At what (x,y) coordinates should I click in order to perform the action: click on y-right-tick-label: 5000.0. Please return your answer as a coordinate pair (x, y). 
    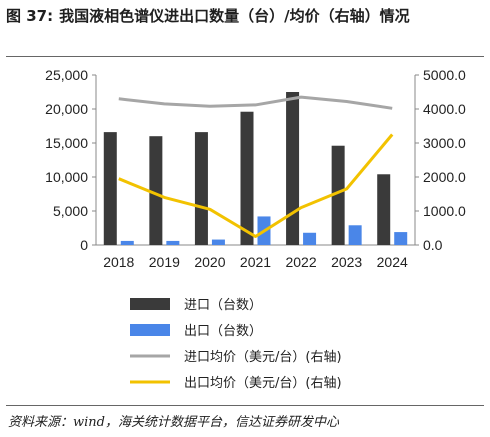
    Looking at the image, I should click on (444, 75).